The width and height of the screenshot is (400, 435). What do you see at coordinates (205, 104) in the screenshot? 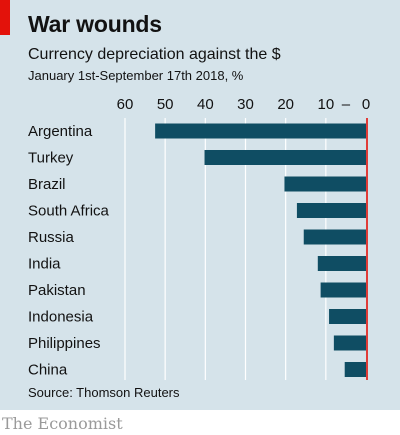
I see `tick-label: 40` at bounding box center [205, 104].